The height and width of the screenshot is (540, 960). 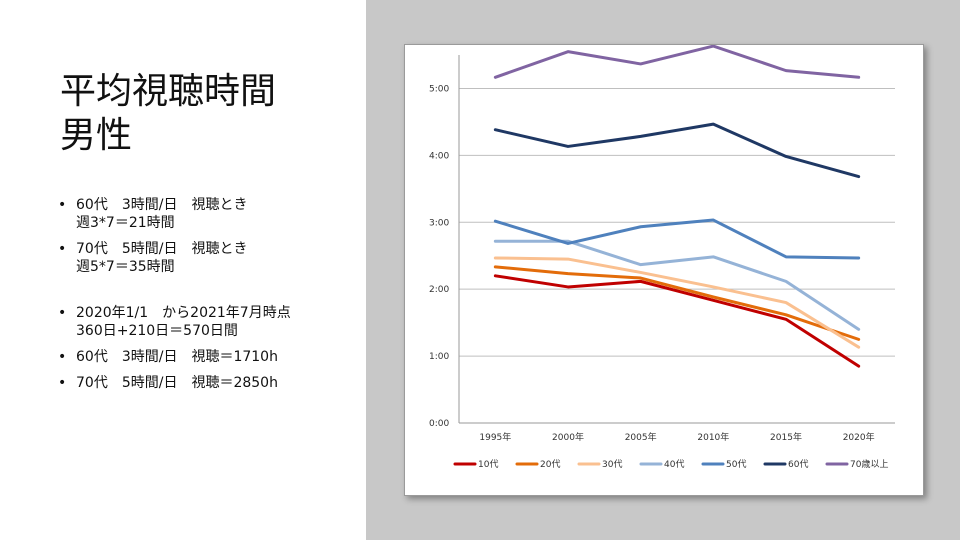 What do you see at coordinates (736, 464) in the screenshot?
I see `legend-label: 50代` at bounding box center [736, 464].